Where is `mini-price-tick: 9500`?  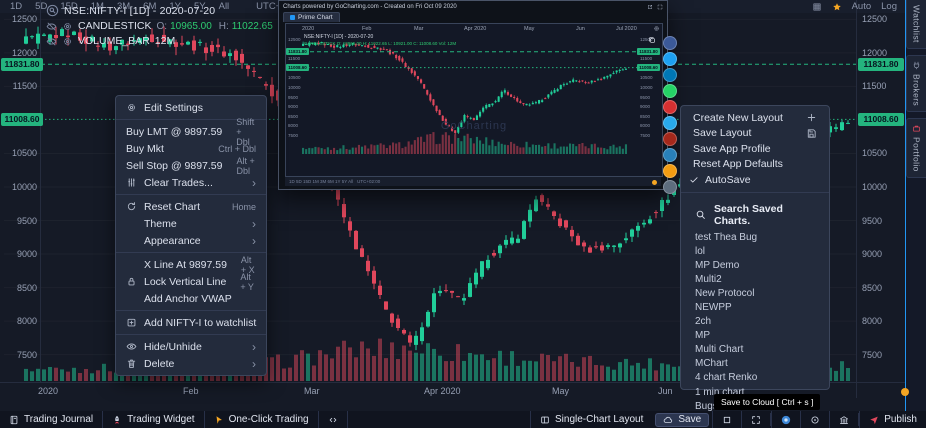 mini-price-tick: 9500 is located at coordinates (645, 97).